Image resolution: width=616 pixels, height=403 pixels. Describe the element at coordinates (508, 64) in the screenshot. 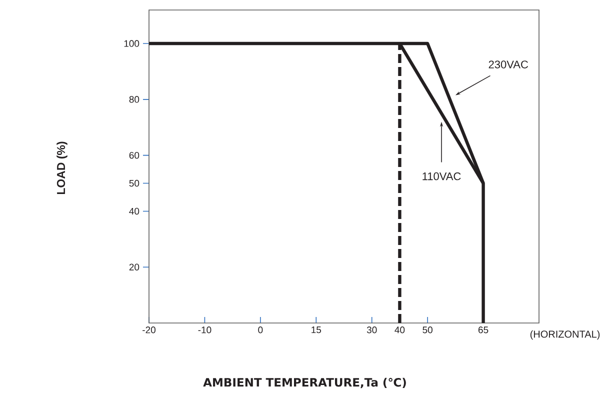

I see `text: 230VAC` at that location.